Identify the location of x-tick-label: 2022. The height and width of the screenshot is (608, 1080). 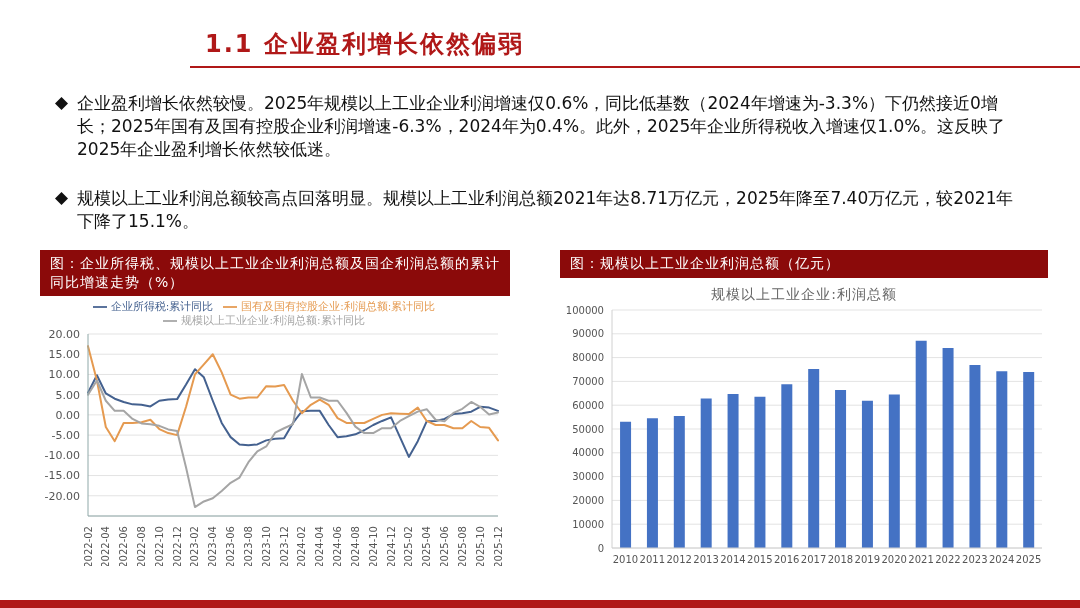
(948, 560).